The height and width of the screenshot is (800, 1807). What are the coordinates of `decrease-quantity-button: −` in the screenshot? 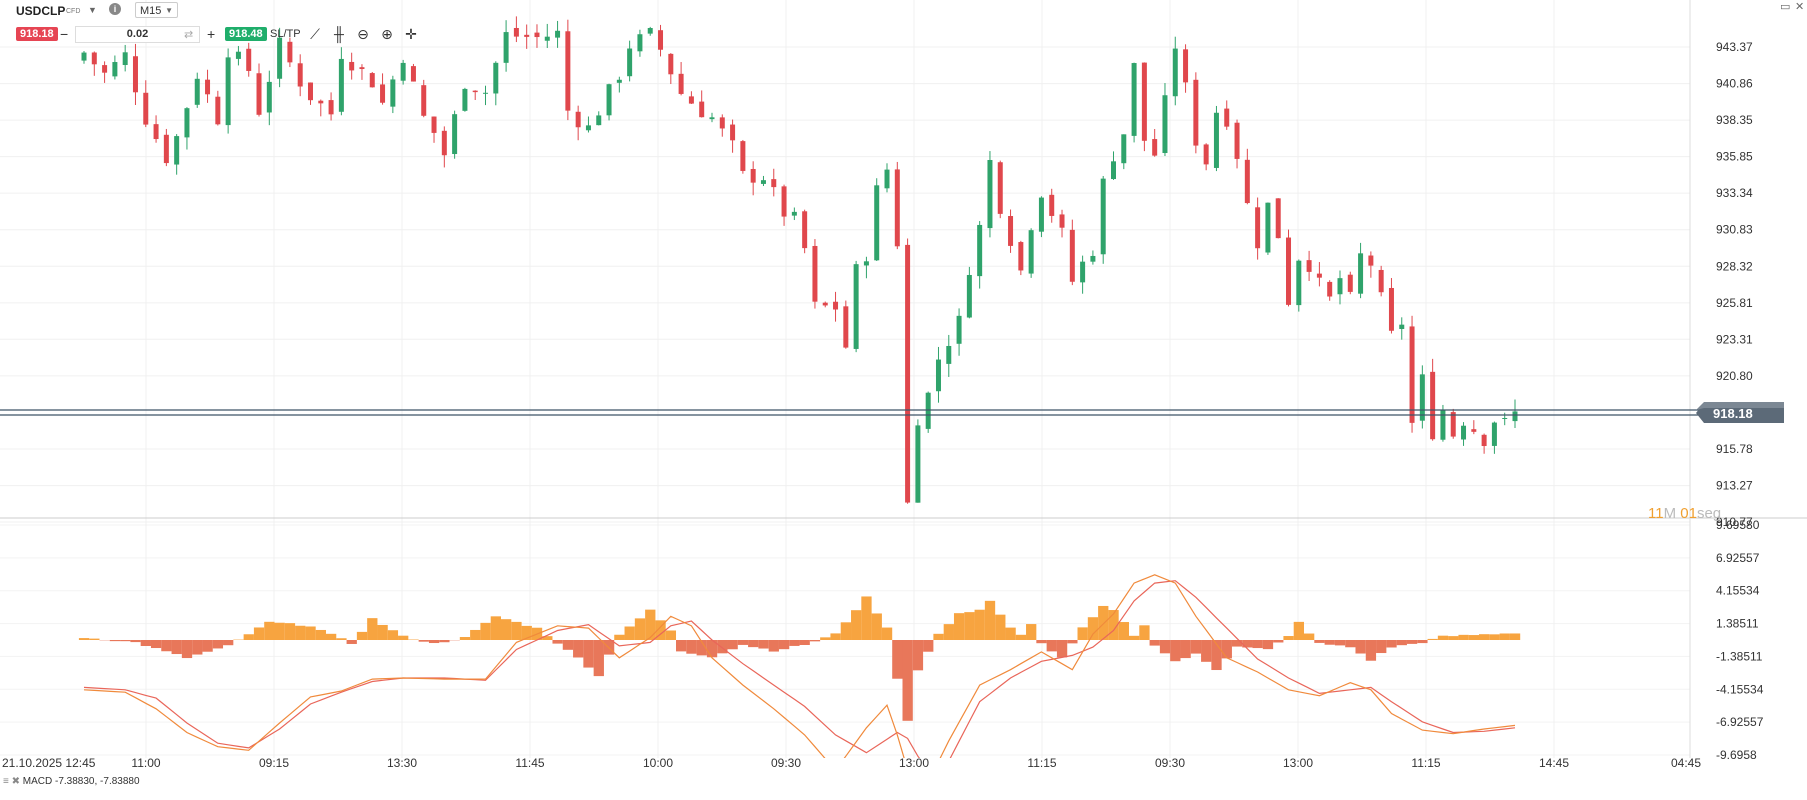 It's located at (64, 34).